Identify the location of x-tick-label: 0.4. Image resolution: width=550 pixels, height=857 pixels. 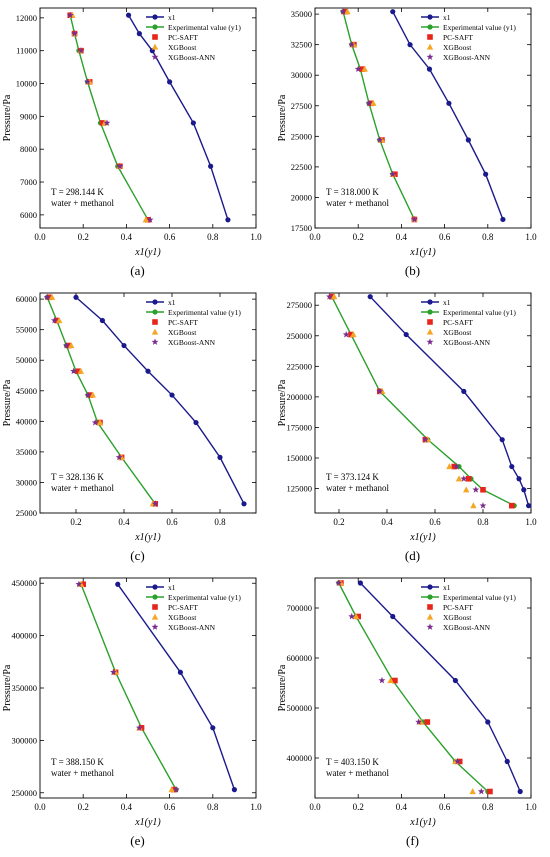
(402, 237).